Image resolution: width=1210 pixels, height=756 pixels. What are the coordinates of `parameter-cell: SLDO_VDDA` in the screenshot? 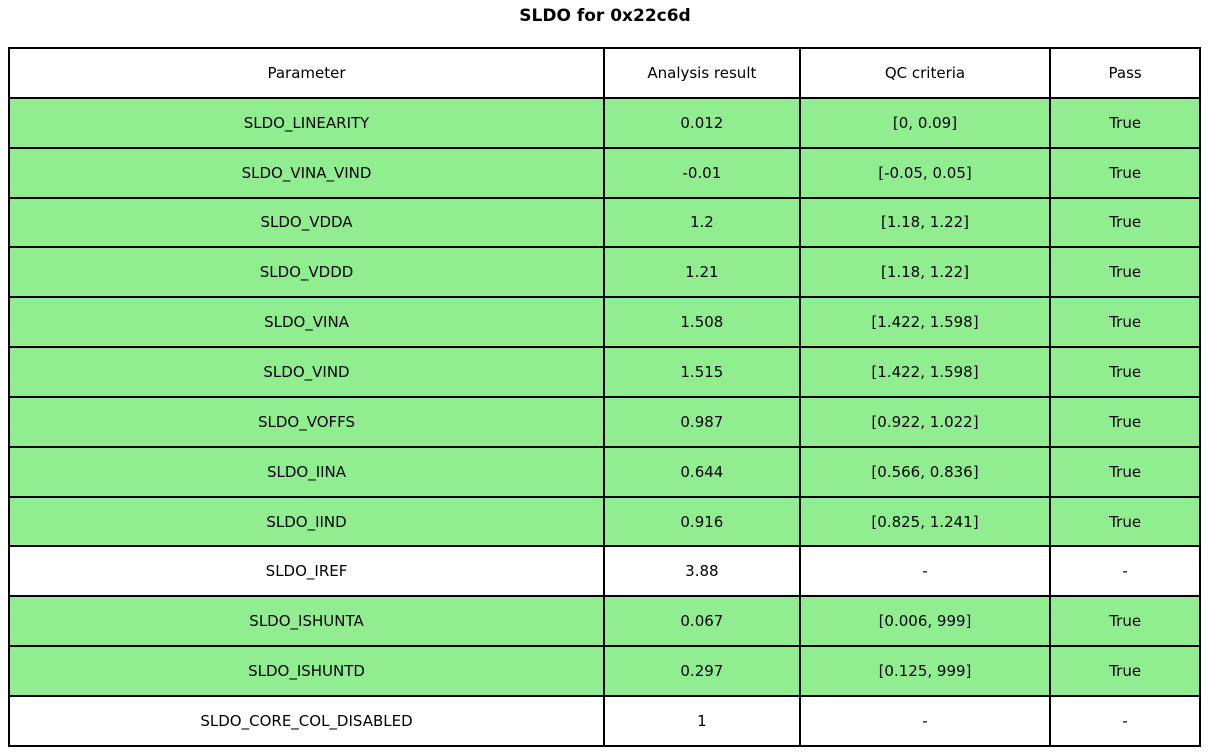 It's located at (306, 222).